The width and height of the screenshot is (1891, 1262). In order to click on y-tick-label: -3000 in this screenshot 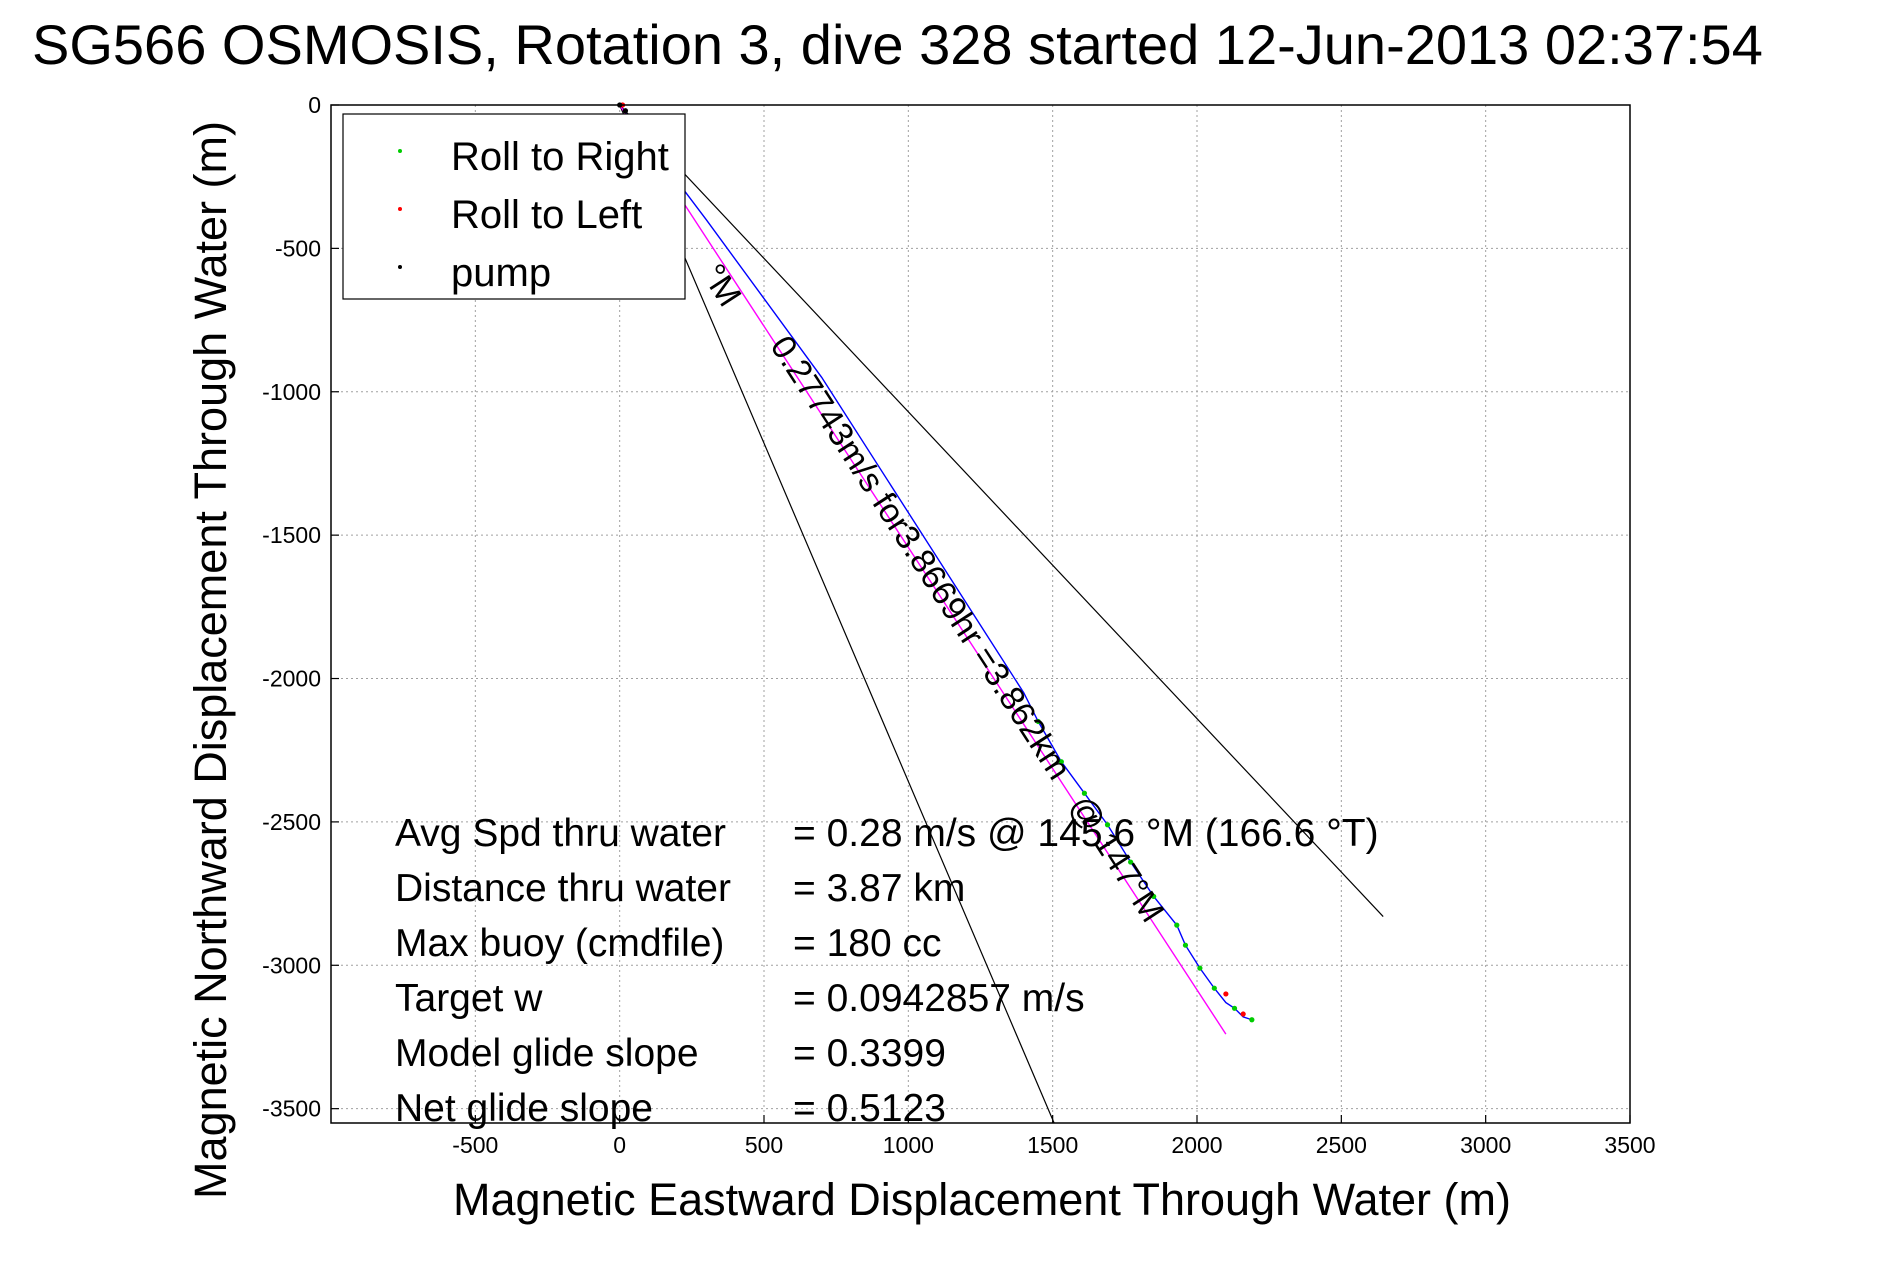, I will do `click(291, 965)`.